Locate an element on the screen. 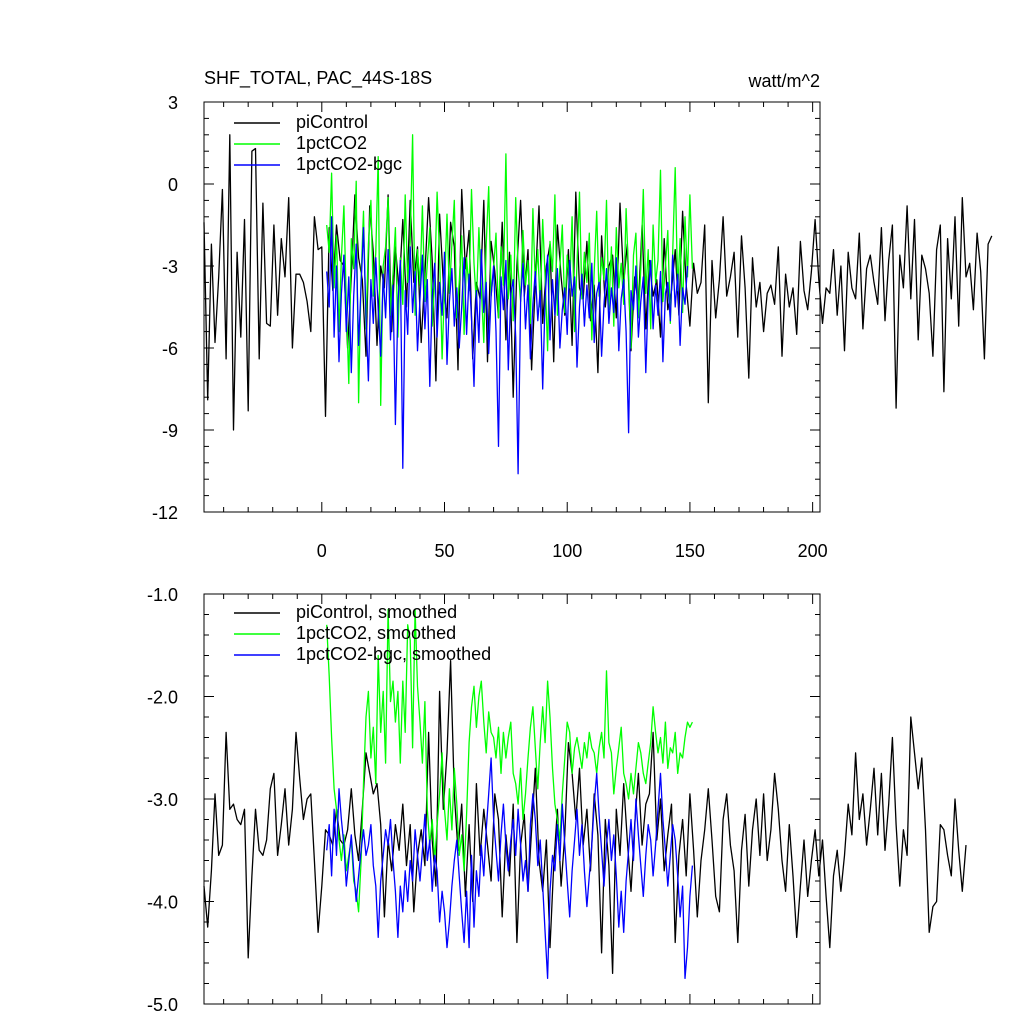 This screenshot has height=1024, width=1024. x-tick-label: 200 is located at coordinates (813, 551).